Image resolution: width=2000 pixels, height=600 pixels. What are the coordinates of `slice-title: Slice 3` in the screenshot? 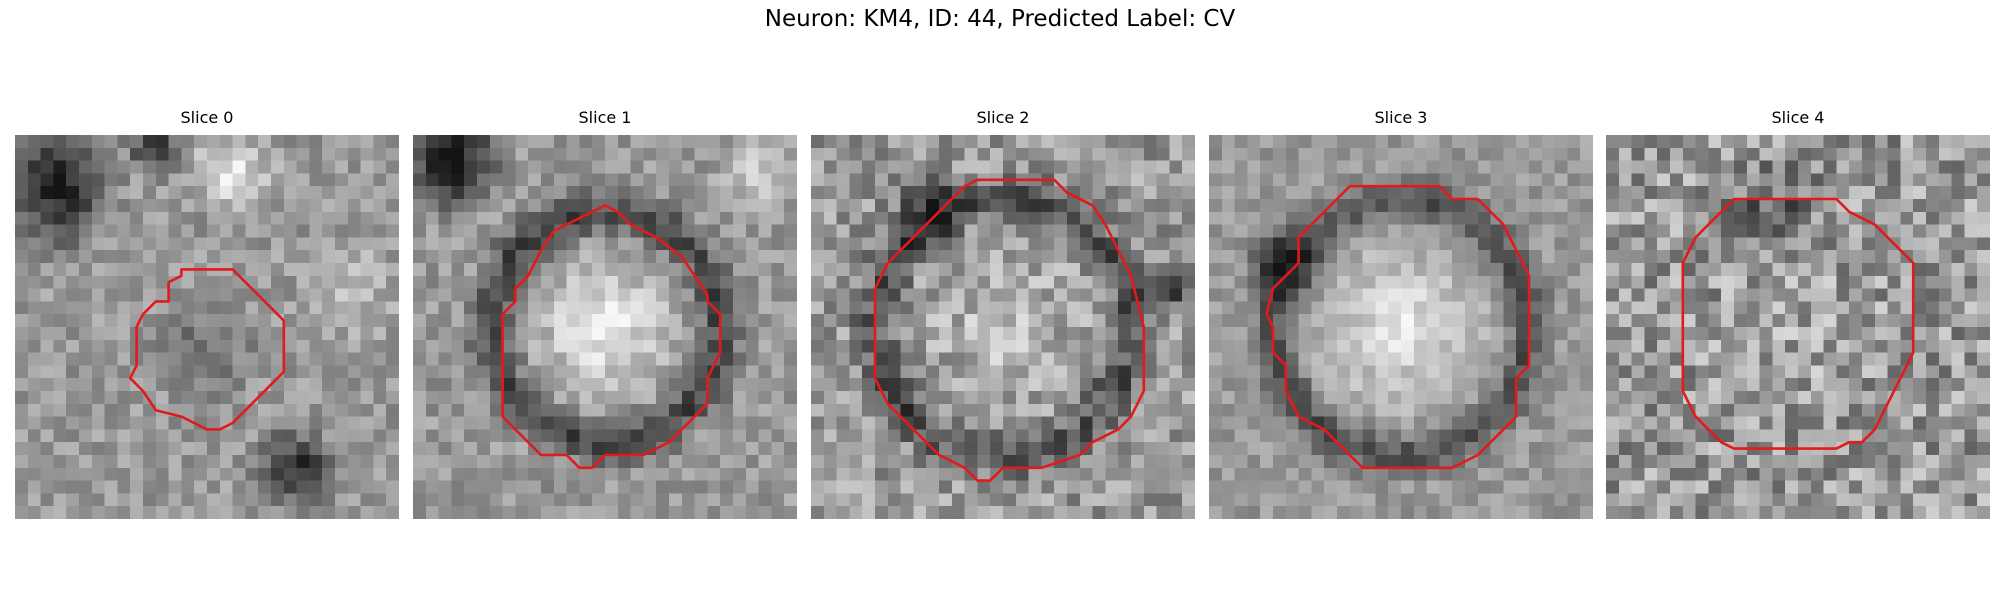 It's located at (1401, 117).